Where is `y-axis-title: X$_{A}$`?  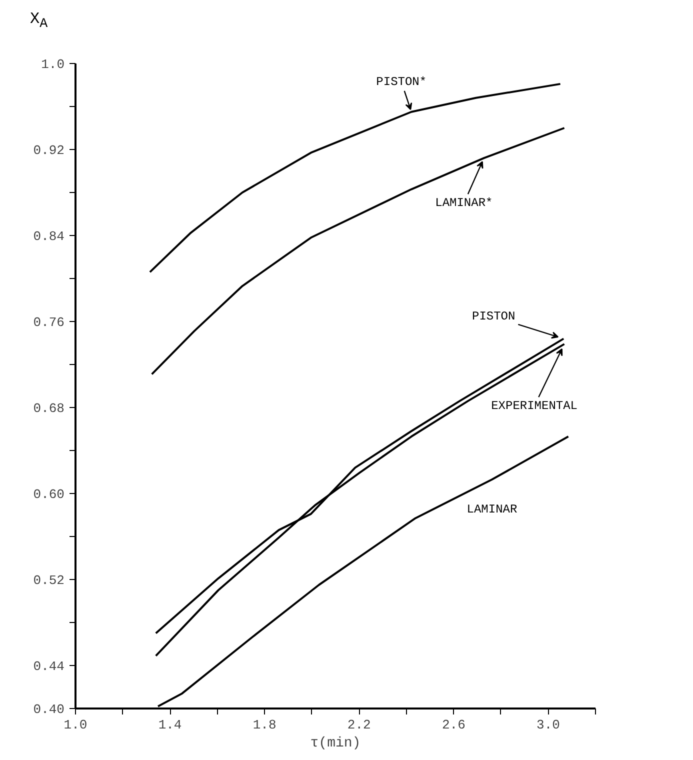 y-axis-title: X$_{A}$ is located at coordinates (39, 21).